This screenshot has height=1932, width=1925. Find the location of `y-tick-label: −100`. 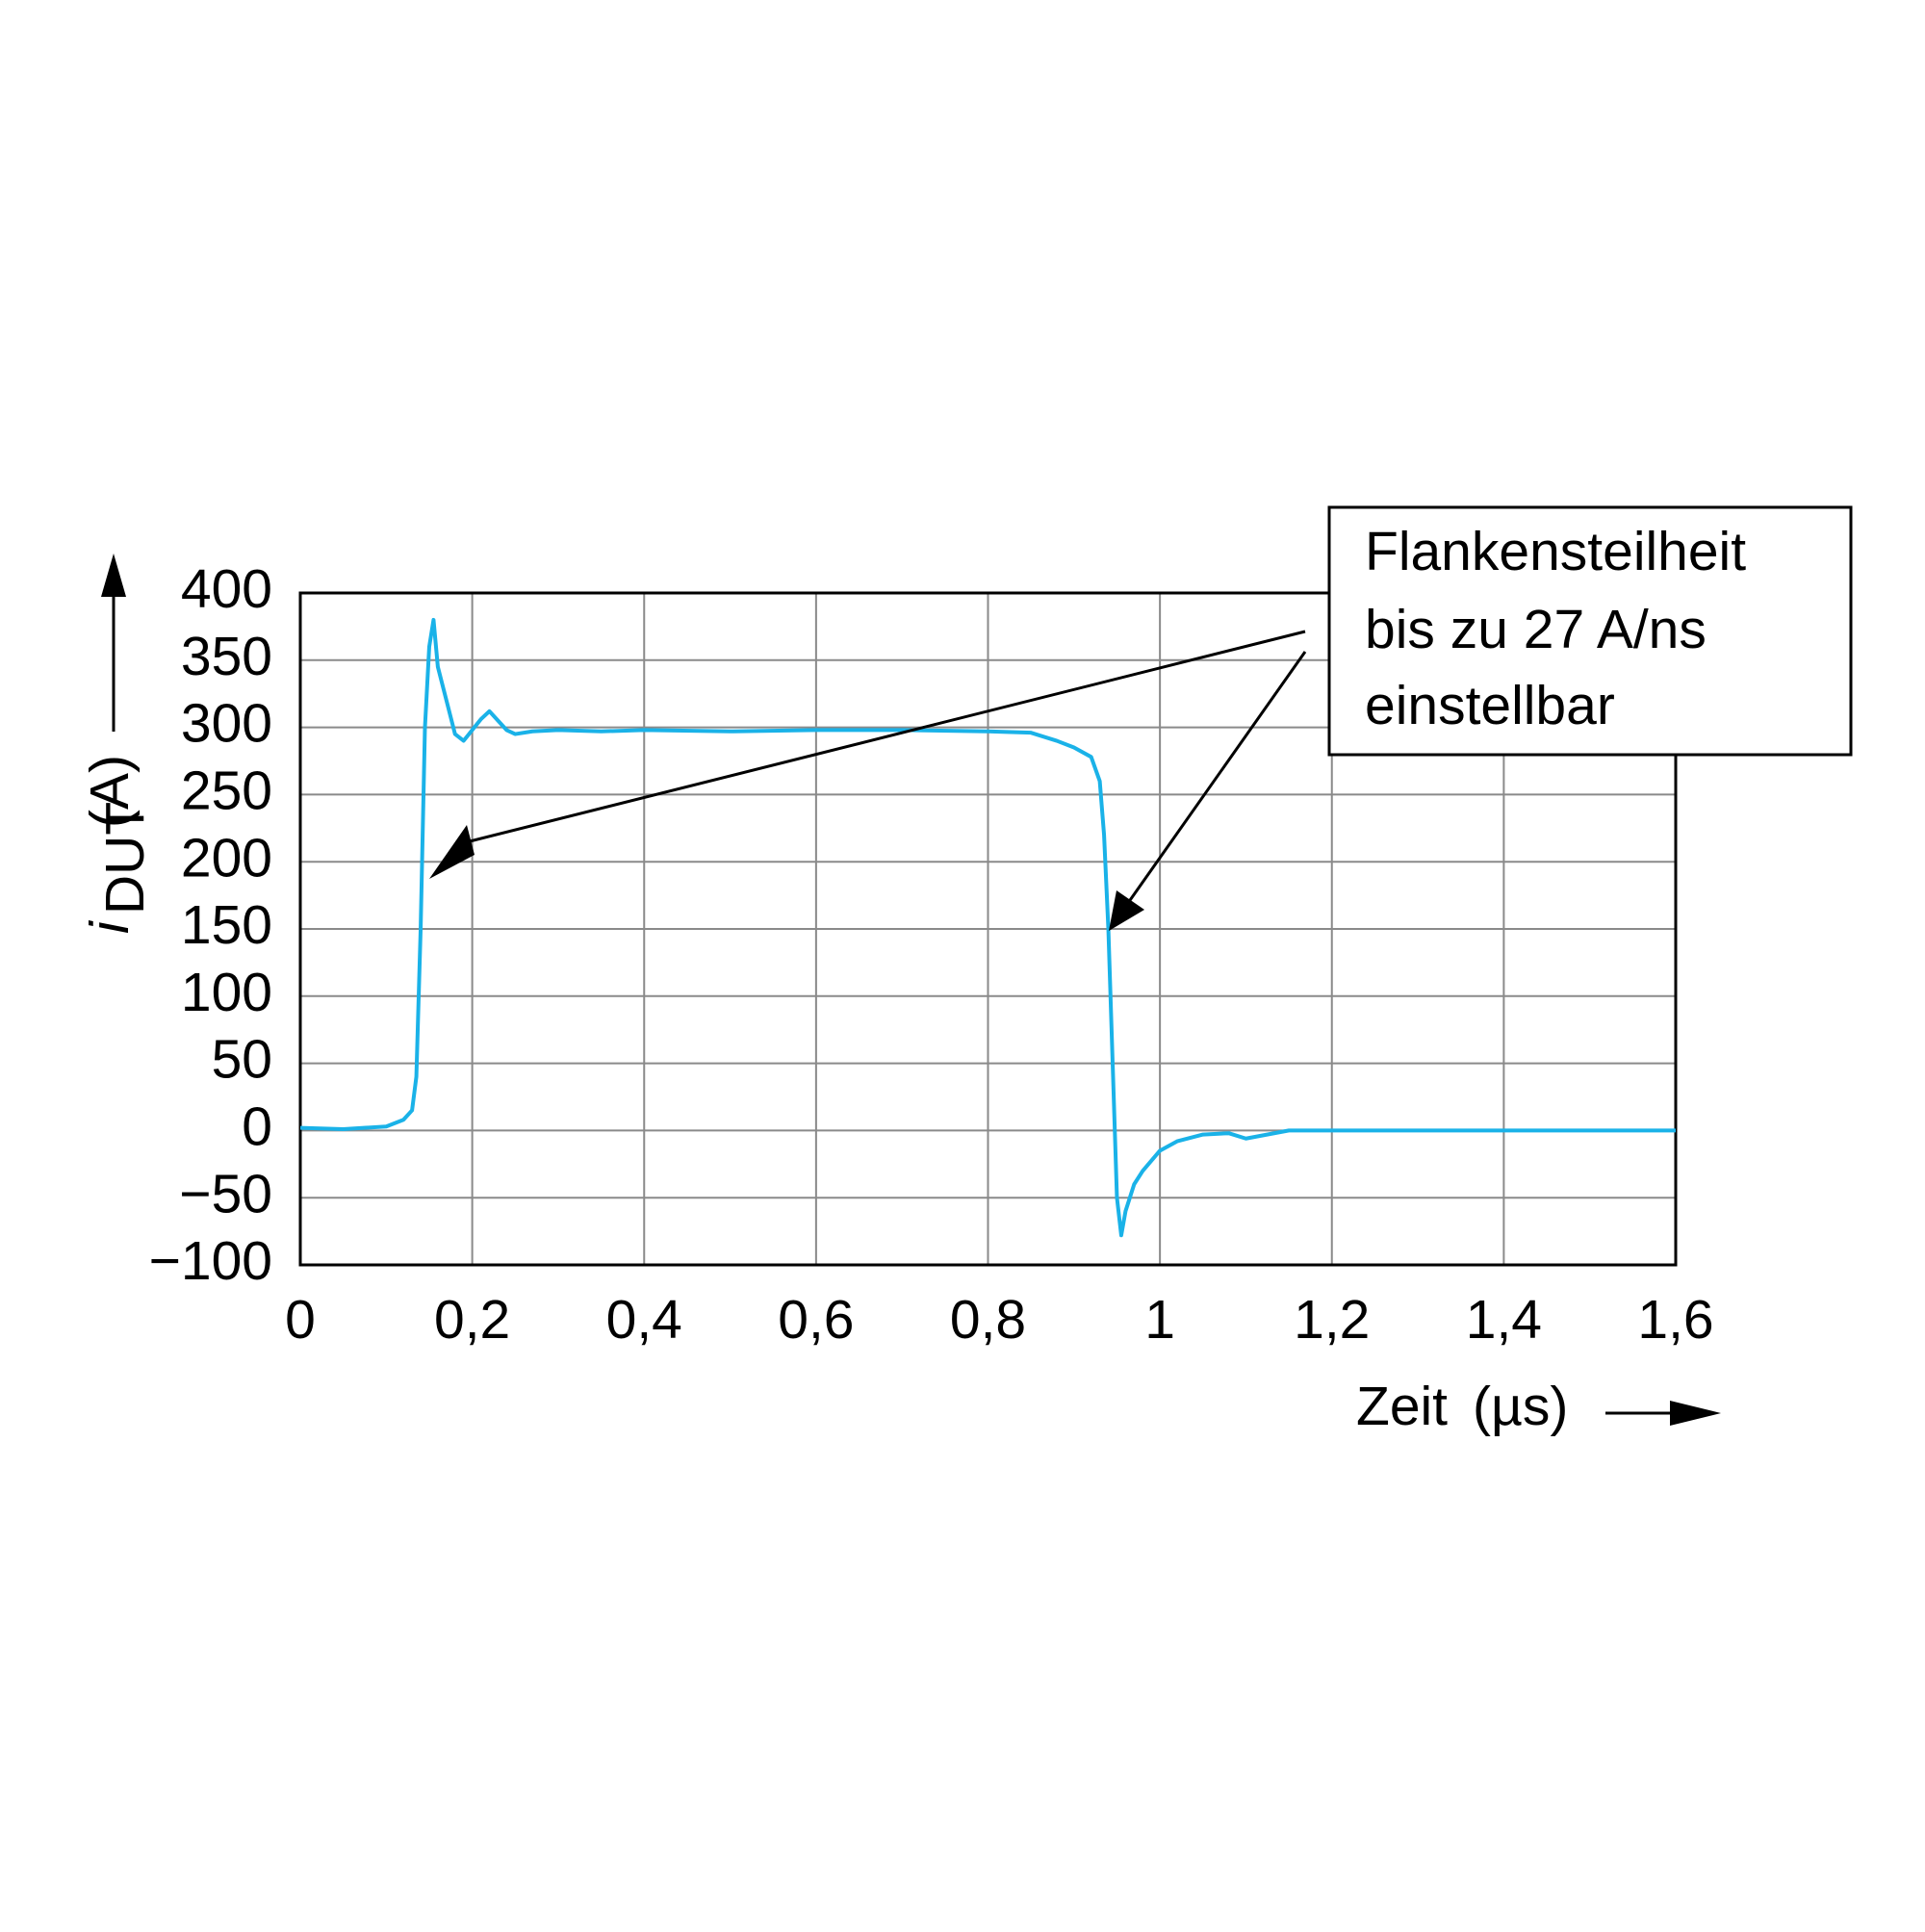

y-tick-label: −100 is located at coordinates (210, 1261).